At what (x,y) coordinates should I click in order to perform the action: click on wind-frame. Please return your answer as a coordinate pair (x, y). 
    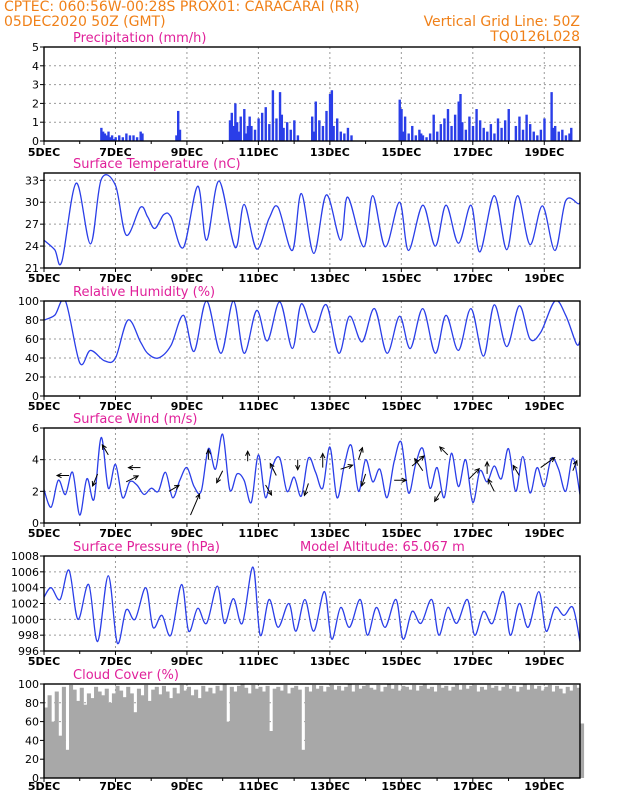
    Looking at the image, I should click on (312, 475).